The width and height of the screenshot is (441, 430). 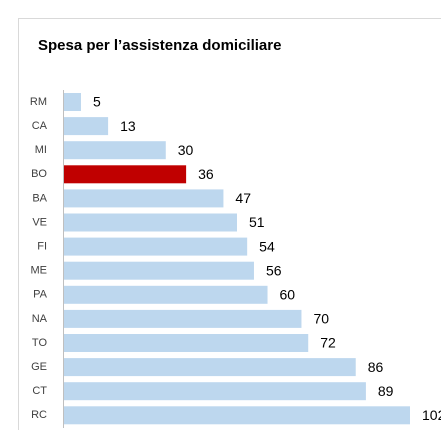 I want to click on data-label: 54, so click(x=267, y=246).